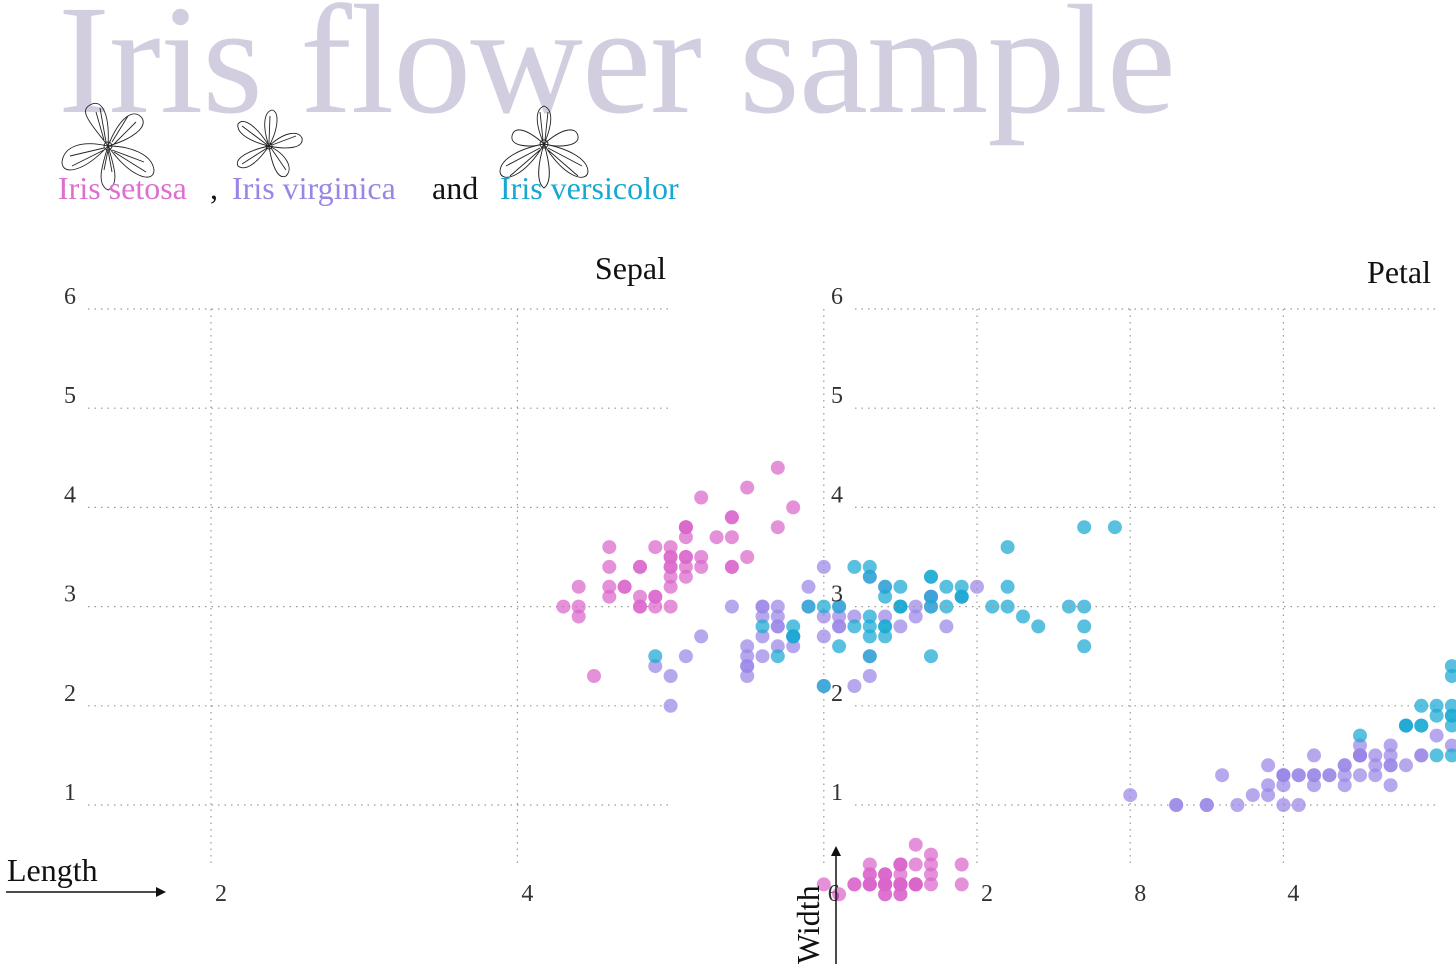 The height and width of the screenshot is (969, 1456). I want to click on y-tick-label: 3, so click(837, 595).